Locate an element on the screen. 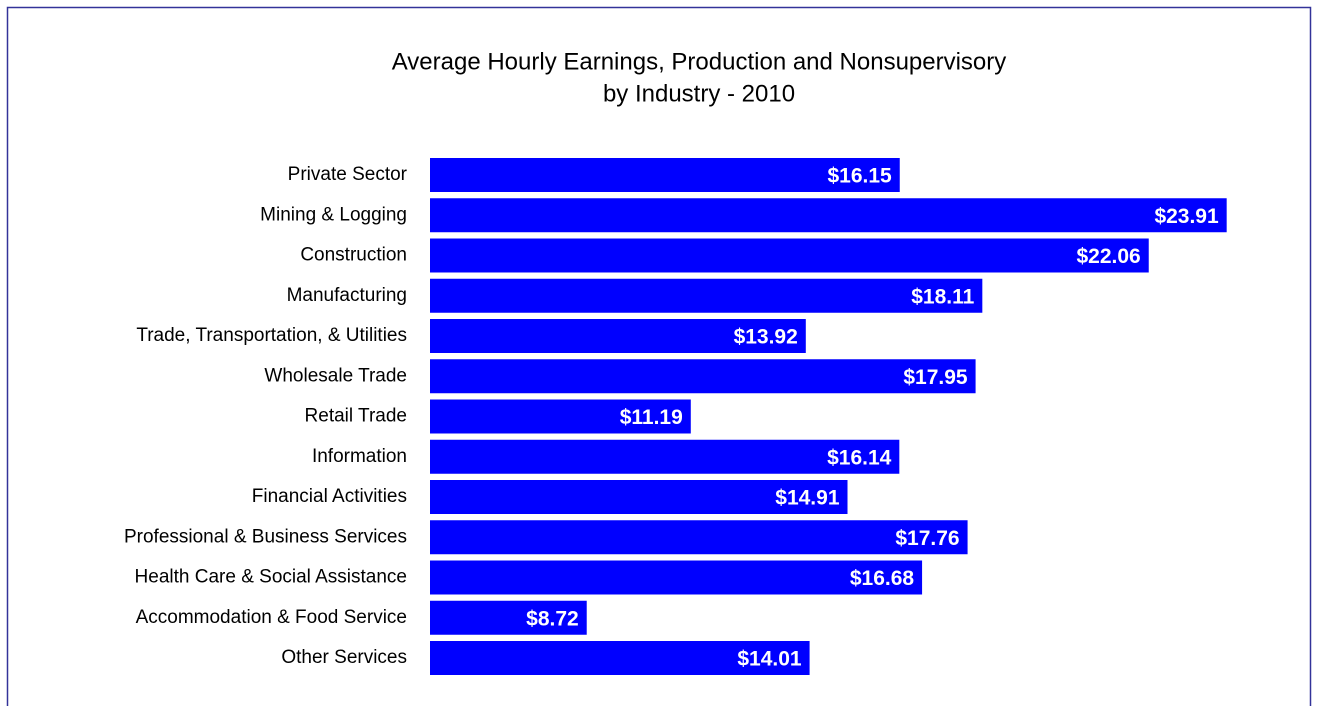 This screenshot has height=706, width=1318. data-label: $18.11 is located at coordinates (942, 296).